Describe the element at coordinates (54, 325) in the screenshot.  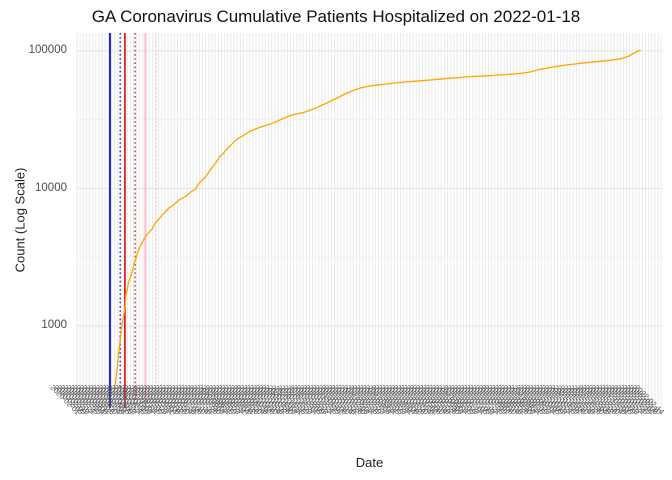
I see `y-tick-label: 1000` at that location.